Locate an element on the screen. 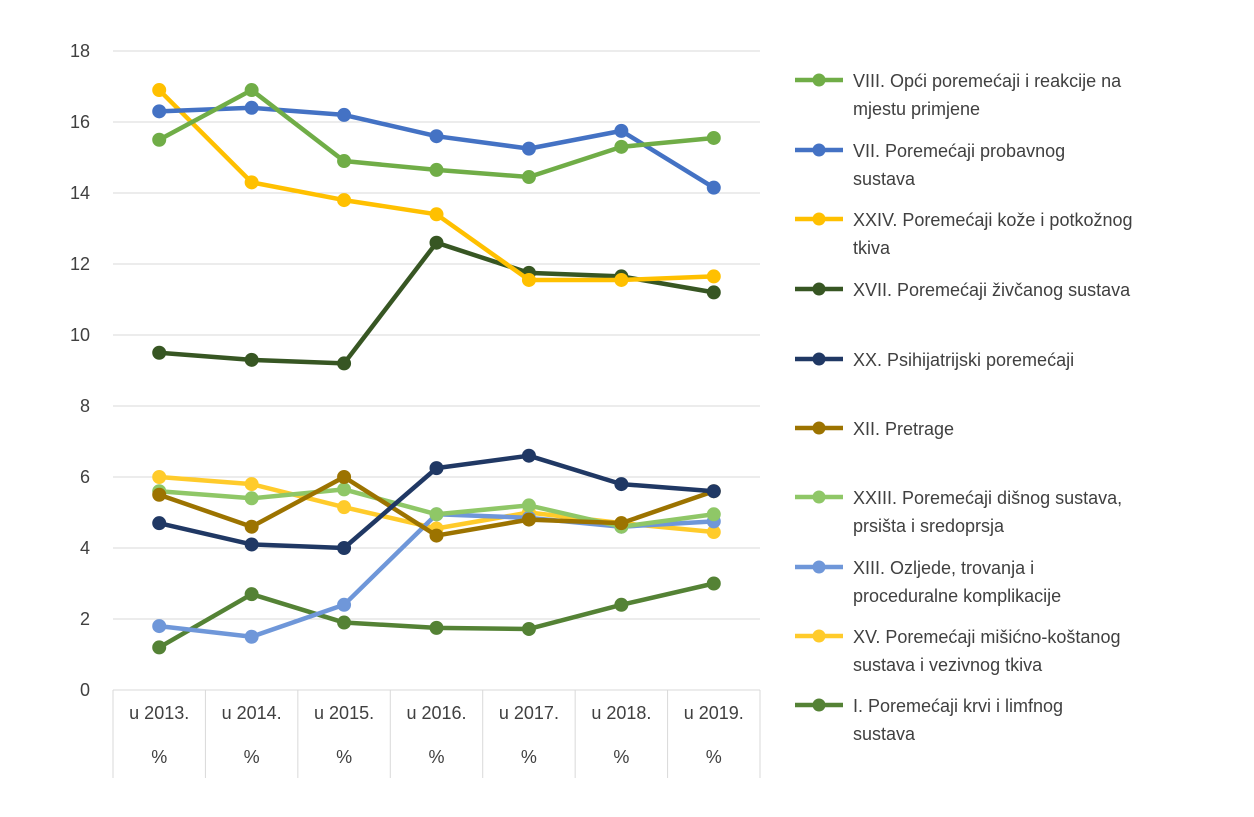 The width and height of the screenshot is (1254, 817). y-axis: 0 2 4 6 8 10 12 14 16 18 is located at coordinates (80, 370).